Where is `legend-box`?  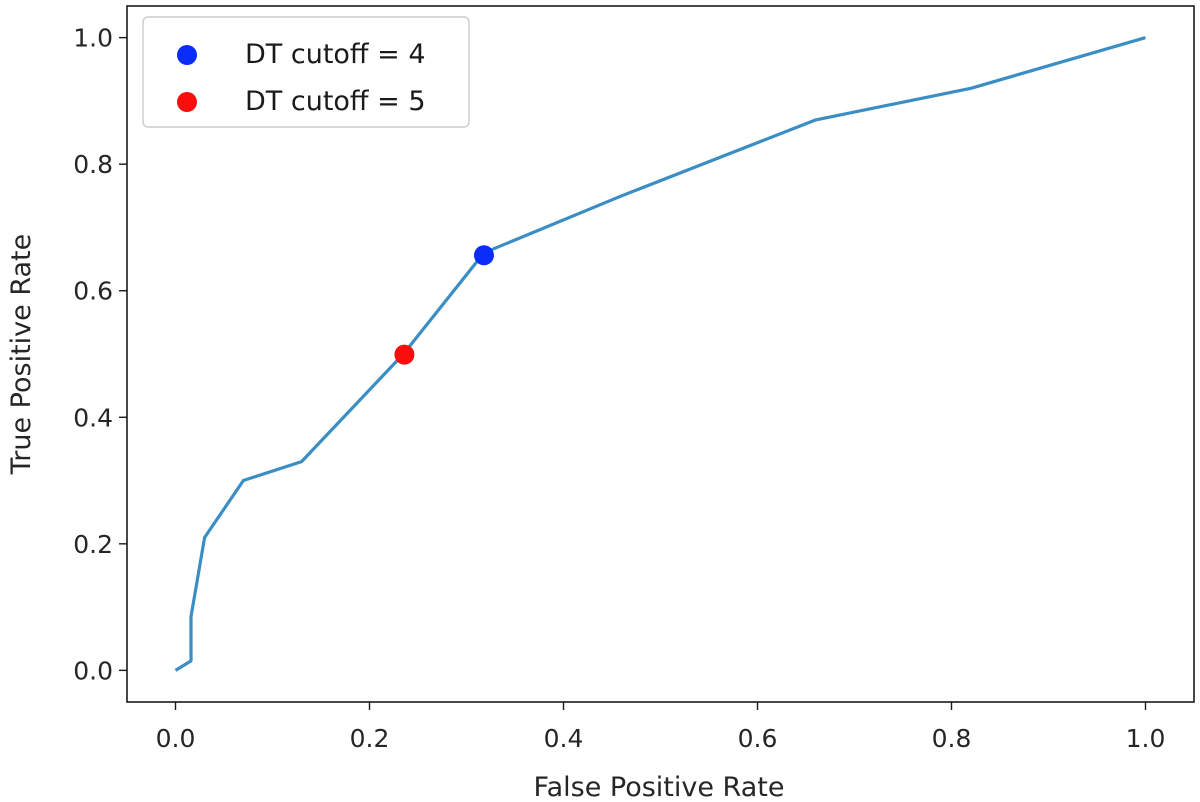 legend-box is located at coordinates (306, 72).